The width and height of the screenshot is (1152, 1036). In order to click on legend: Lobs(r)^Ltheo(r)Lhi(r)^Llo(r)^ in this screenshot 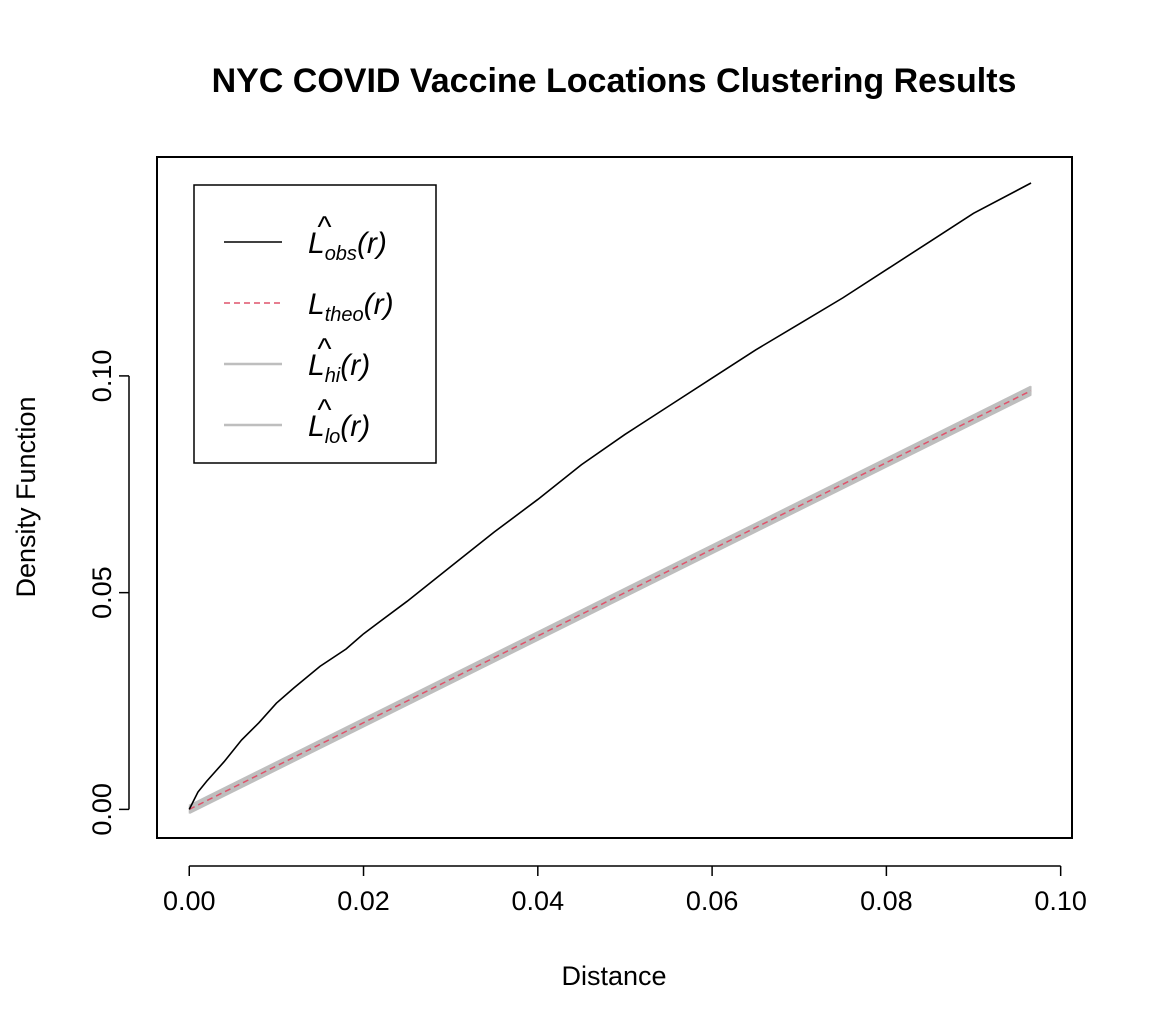, I will do `click(315, 324)`.